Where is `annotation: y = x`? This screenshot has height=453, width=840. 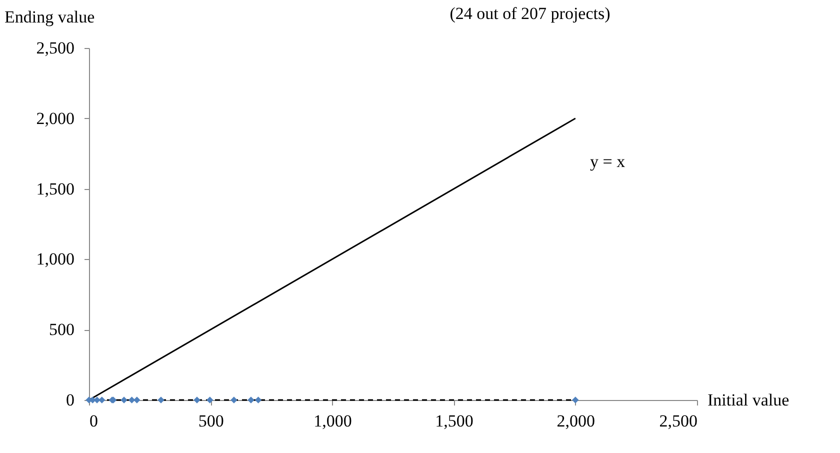 annotation: y = x is located at coordinates (608, 161).